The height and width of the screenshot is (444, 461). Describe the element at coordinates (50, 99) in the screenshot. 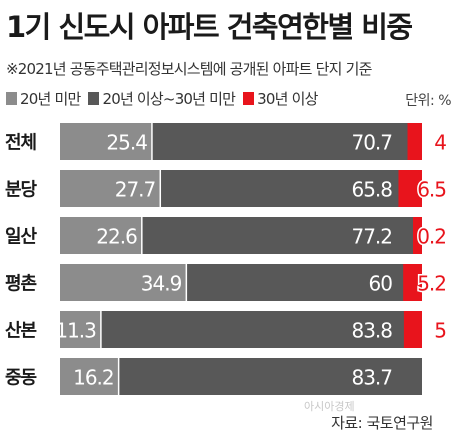

I see `legend-label-under-20: 20년 미만` at that location.